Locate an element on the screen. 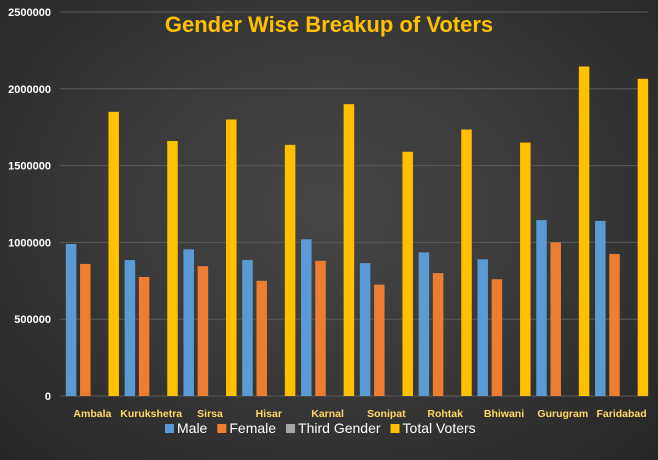 The image size is (658, 460). x-tick-label: Ambala is located at coordinates (92, 414).